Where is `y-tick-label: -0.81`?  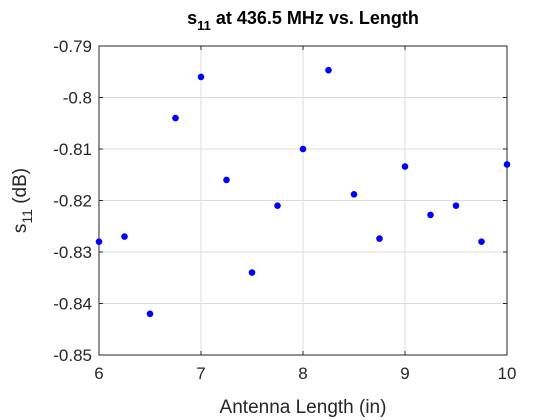
y-tick-label: -0.81 is located at coordinates (72, 149).